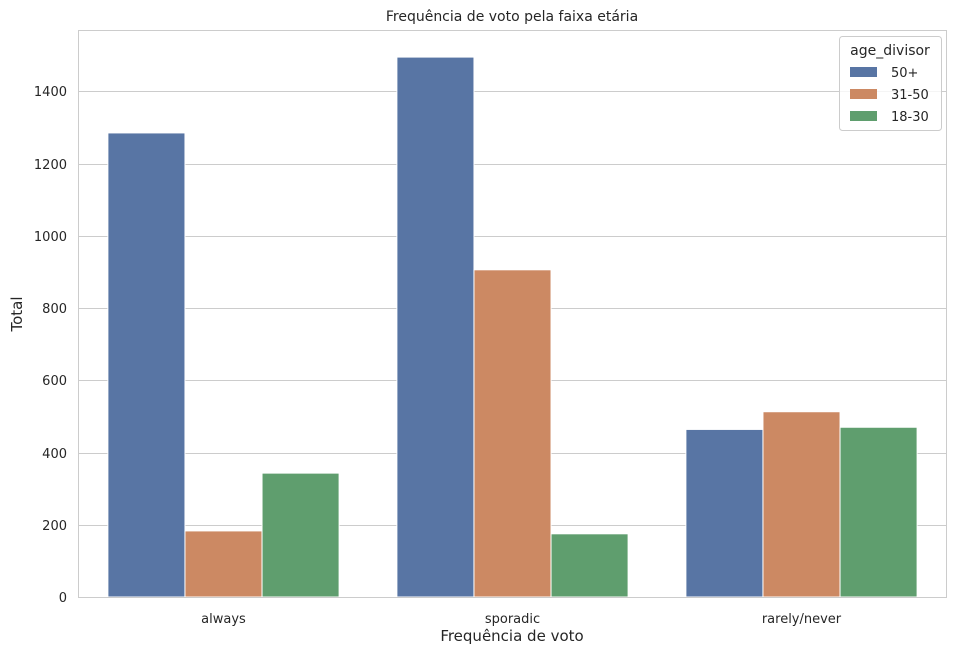  Describe the element at coordinates (512, 433) in the screenshot. I see `bar-31-50-sporadic` at that location.